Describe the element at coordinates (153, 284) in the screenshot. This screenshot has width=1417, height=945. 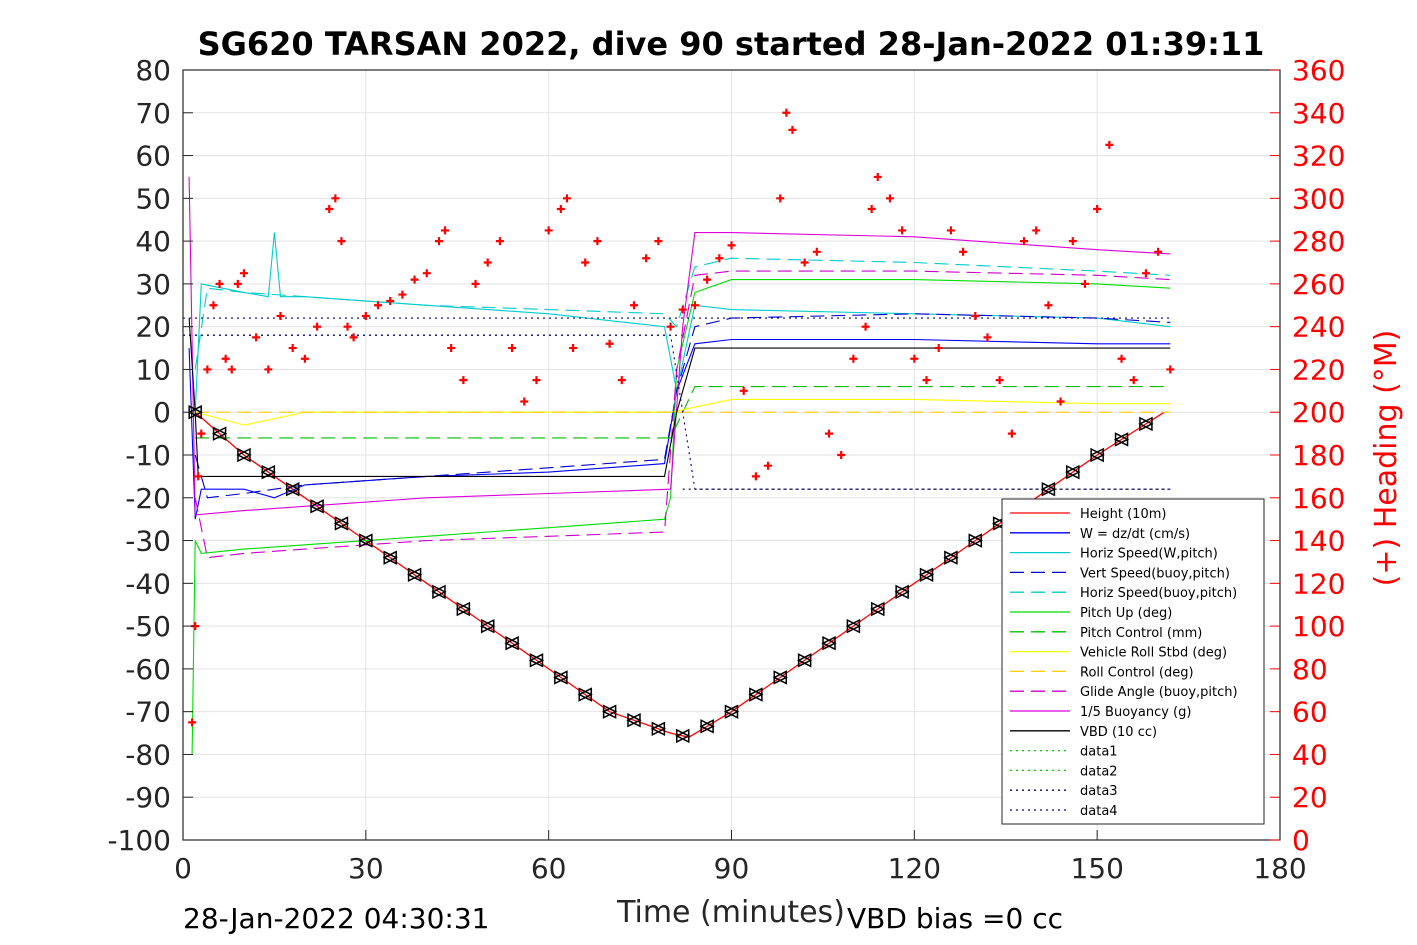
I see `y-tick-label: 30` at that location.